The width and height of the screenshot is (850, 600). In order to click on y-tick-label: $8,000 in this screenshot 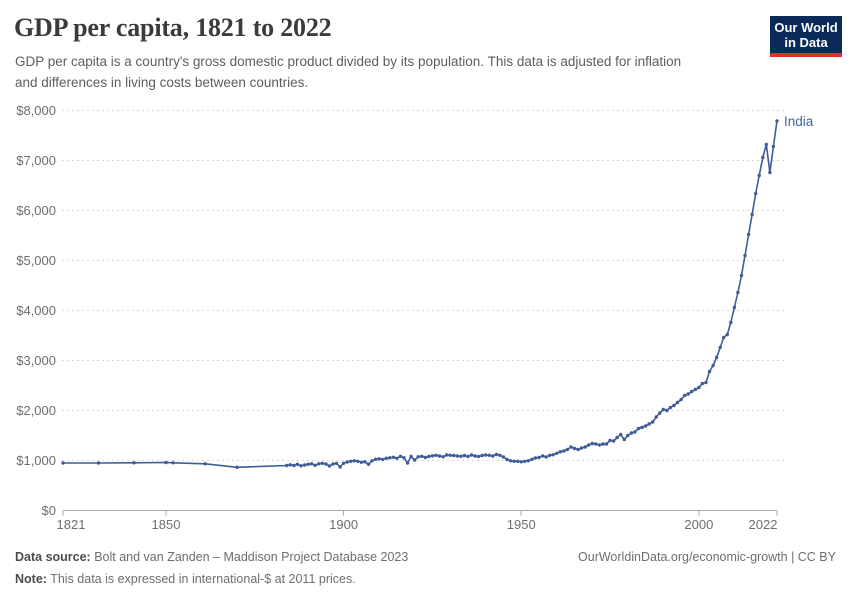, I will do `click(36, 110)`.